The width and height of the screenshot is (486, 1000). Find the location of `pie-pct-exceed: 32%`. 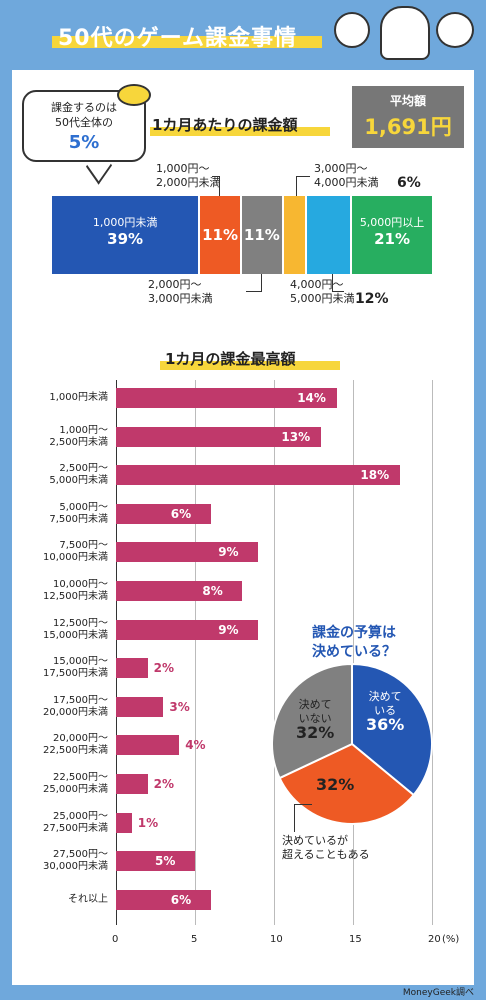

pie-pct-exceed: 32% is located at coordinates (335, 784).